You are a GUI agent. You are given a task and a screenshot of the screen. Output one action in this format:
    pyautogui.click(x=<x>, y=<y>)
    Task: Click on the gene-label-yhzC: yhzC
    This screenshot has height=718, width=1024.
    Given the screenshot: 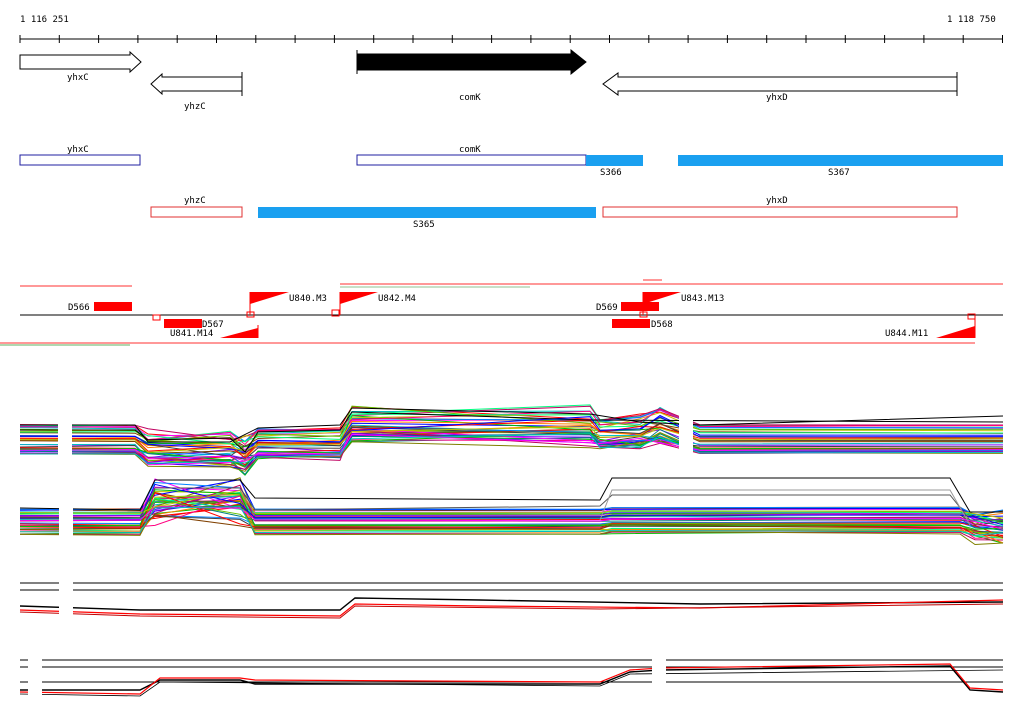 What is the action you would take?
    pyautogui.click(x=195, y=107)
    